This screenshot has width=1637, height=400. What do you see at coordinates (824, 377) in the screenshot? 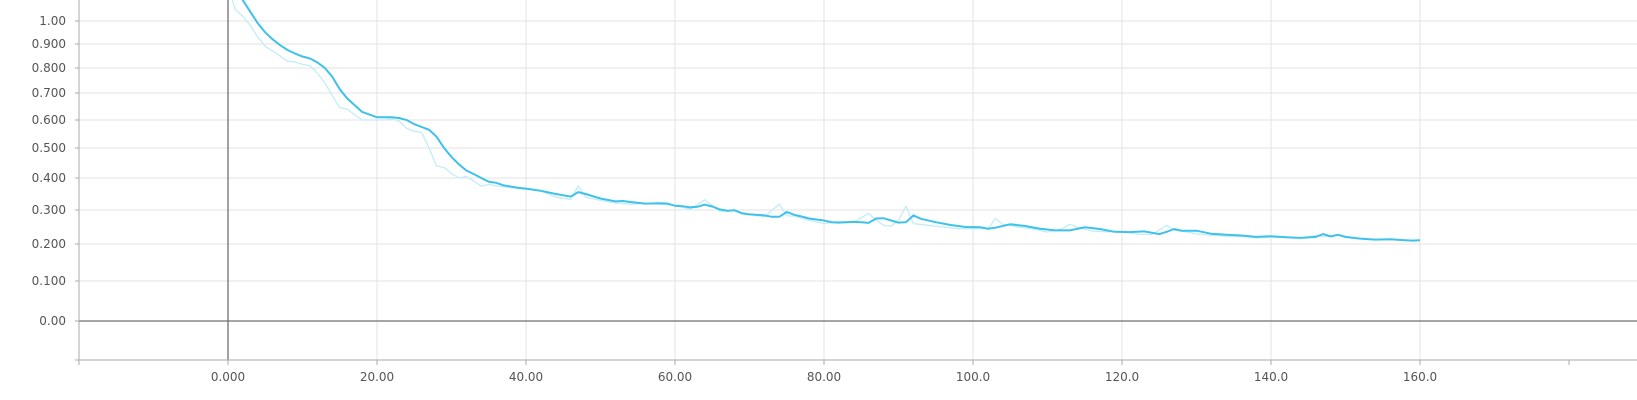
I see `x-tick-label: 80.00` at bounding box center [824, 377].